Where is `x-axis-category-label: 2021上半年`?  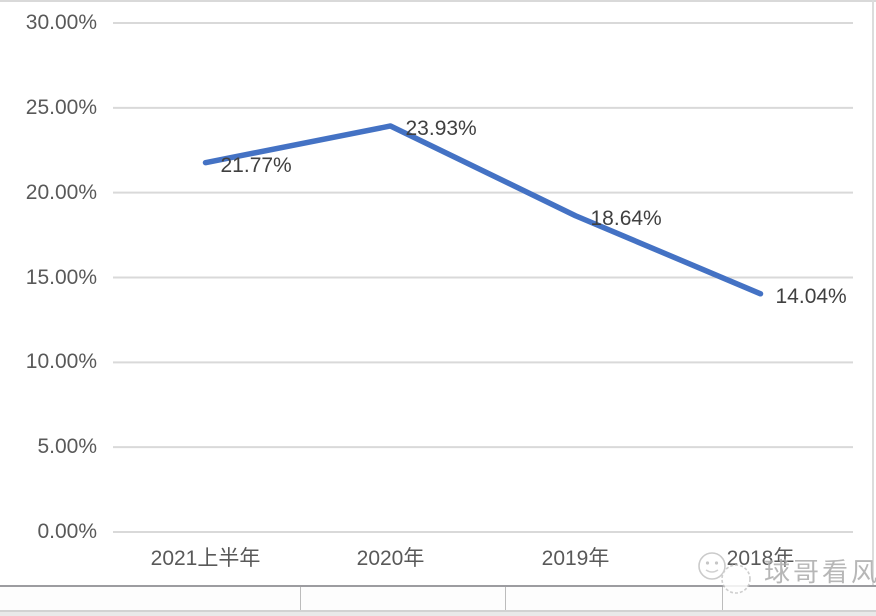 x-axis-category-label: 2021上半年 is located at coordinates (205, 558).